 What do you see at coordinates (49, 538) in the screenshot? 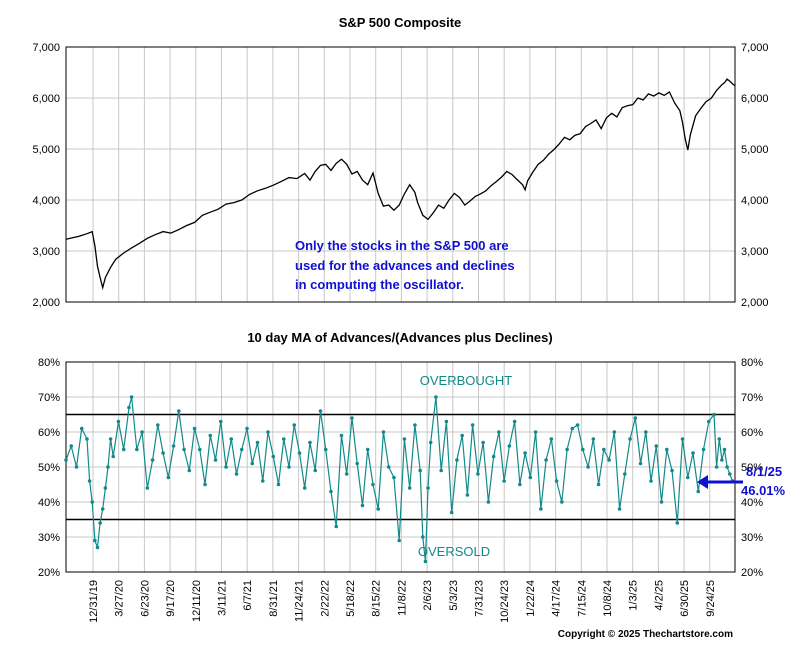
I see `oscillator-ytick-left: 30%` at bounding box center [49, 538].